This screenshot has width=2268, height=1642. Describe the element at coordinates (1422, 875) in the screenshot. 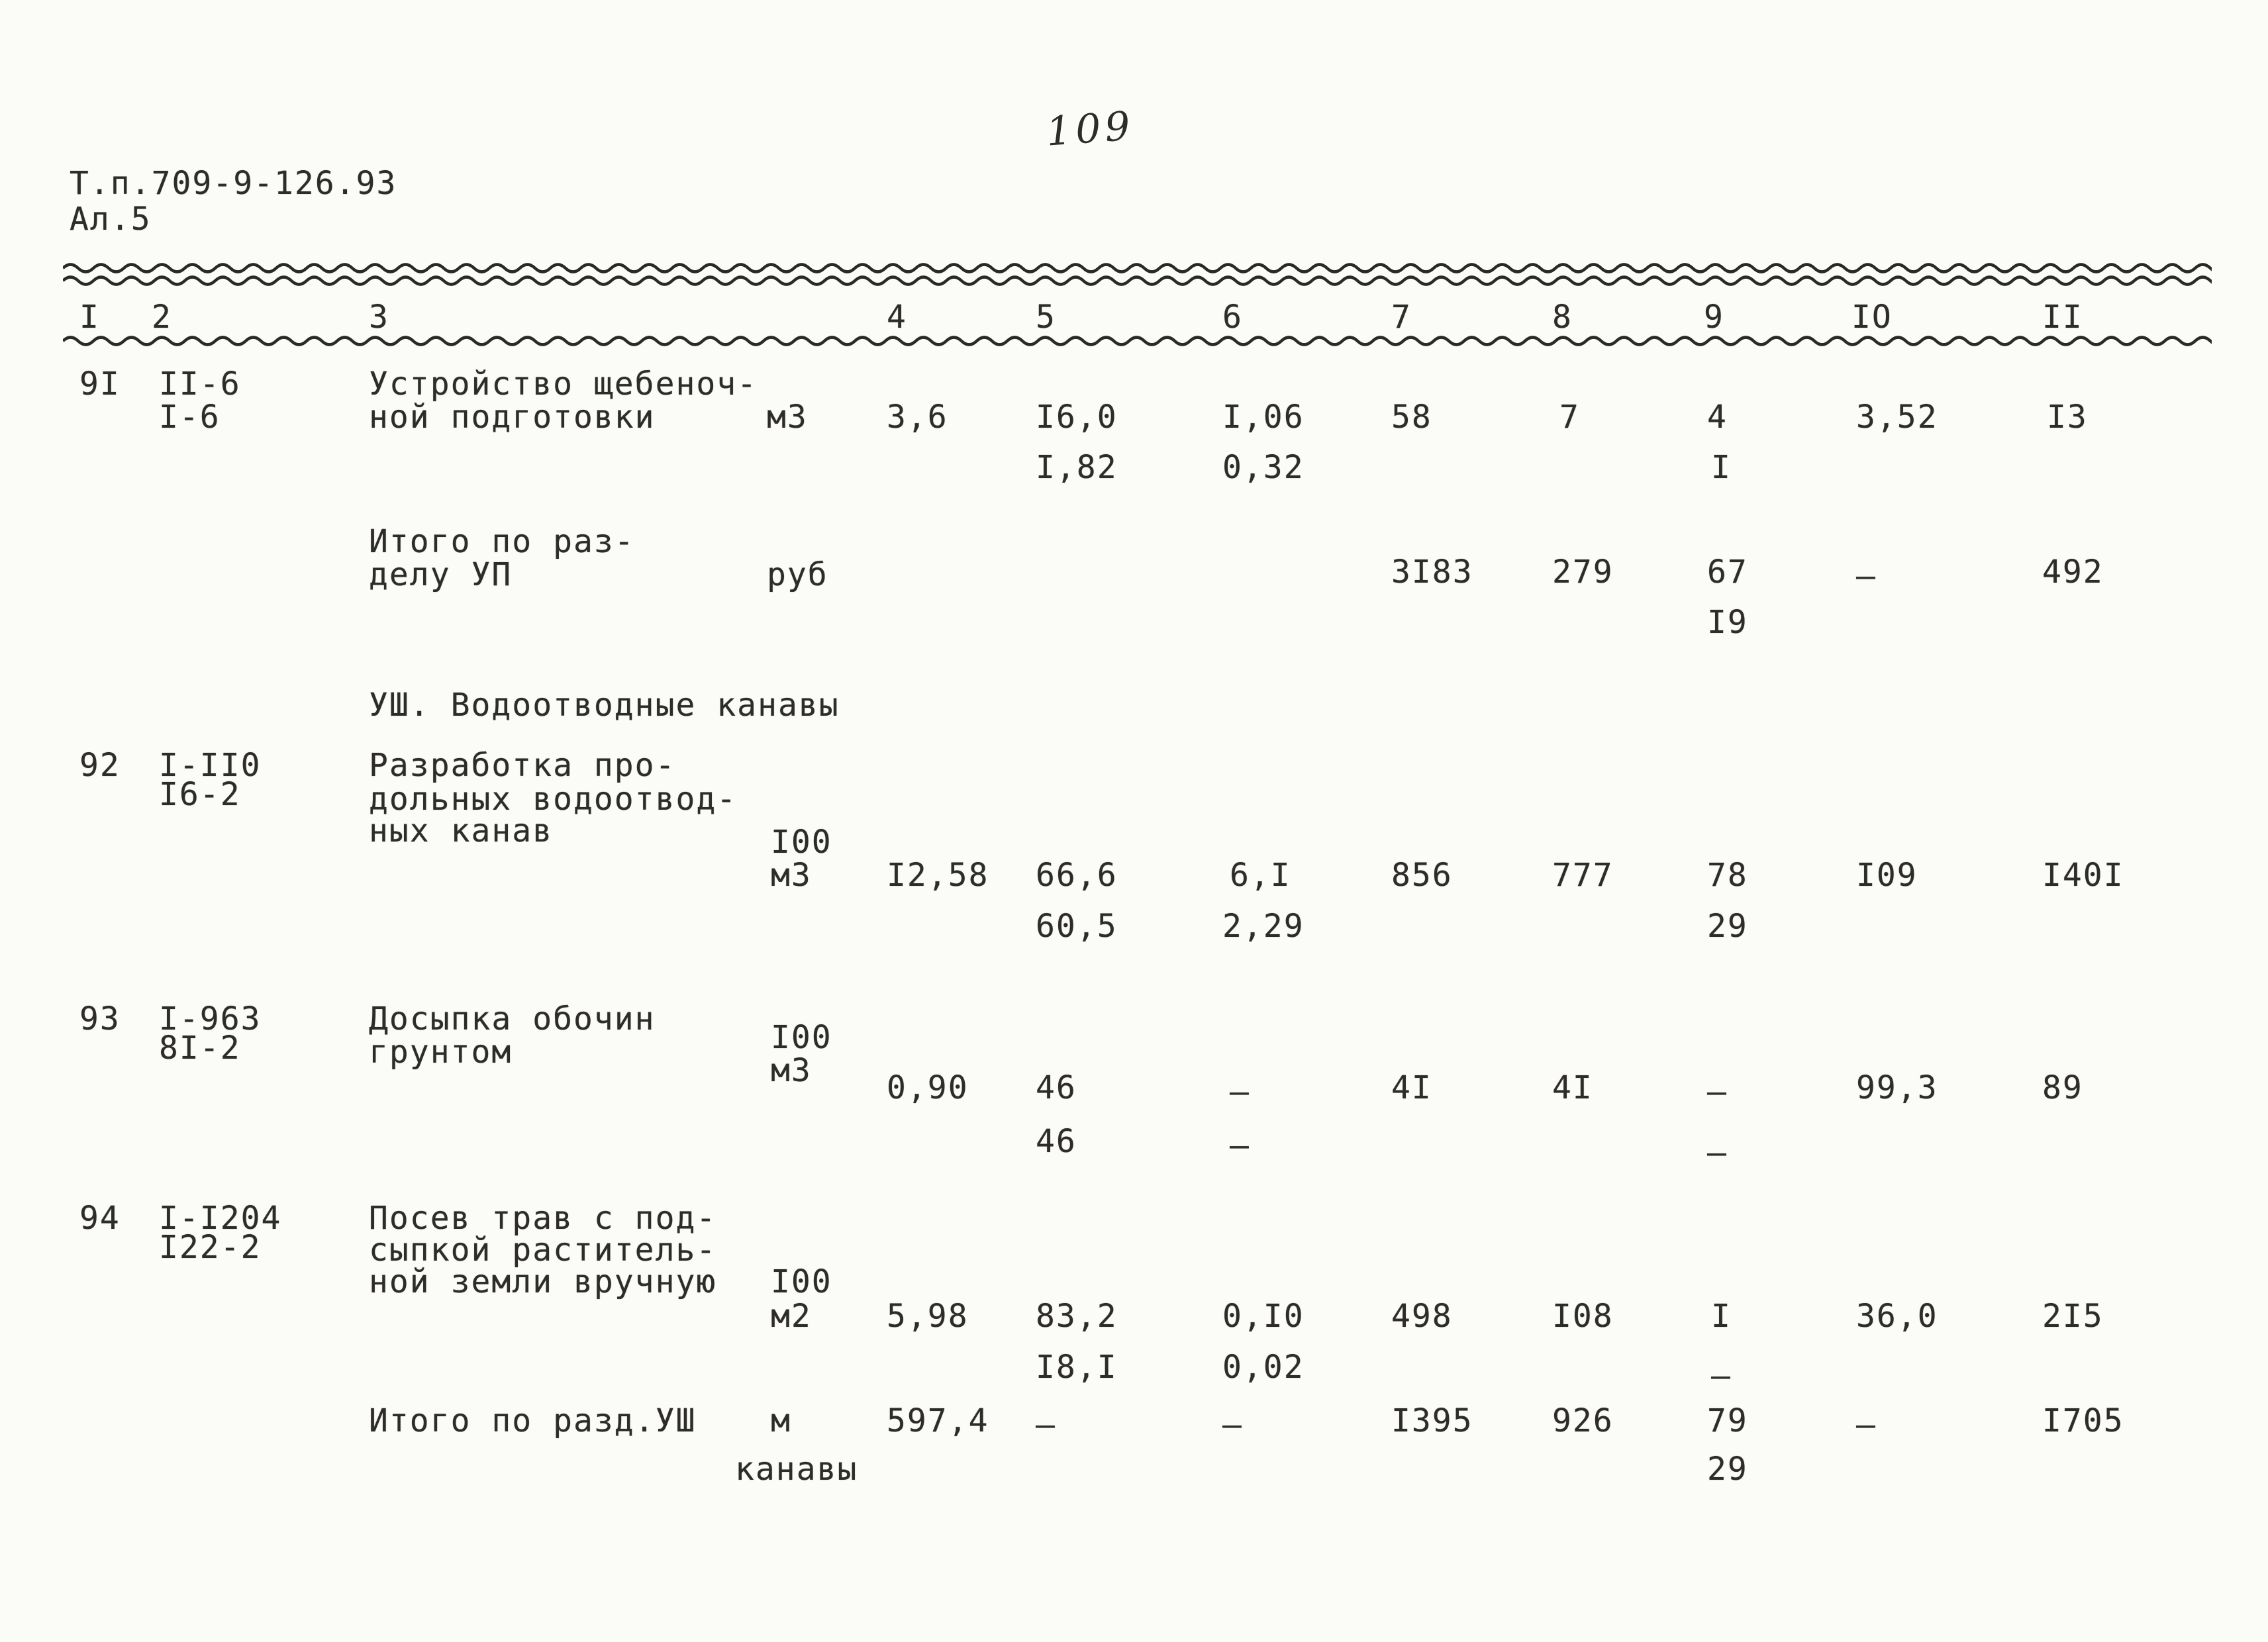

I see `row92-col7: 856` at that location.